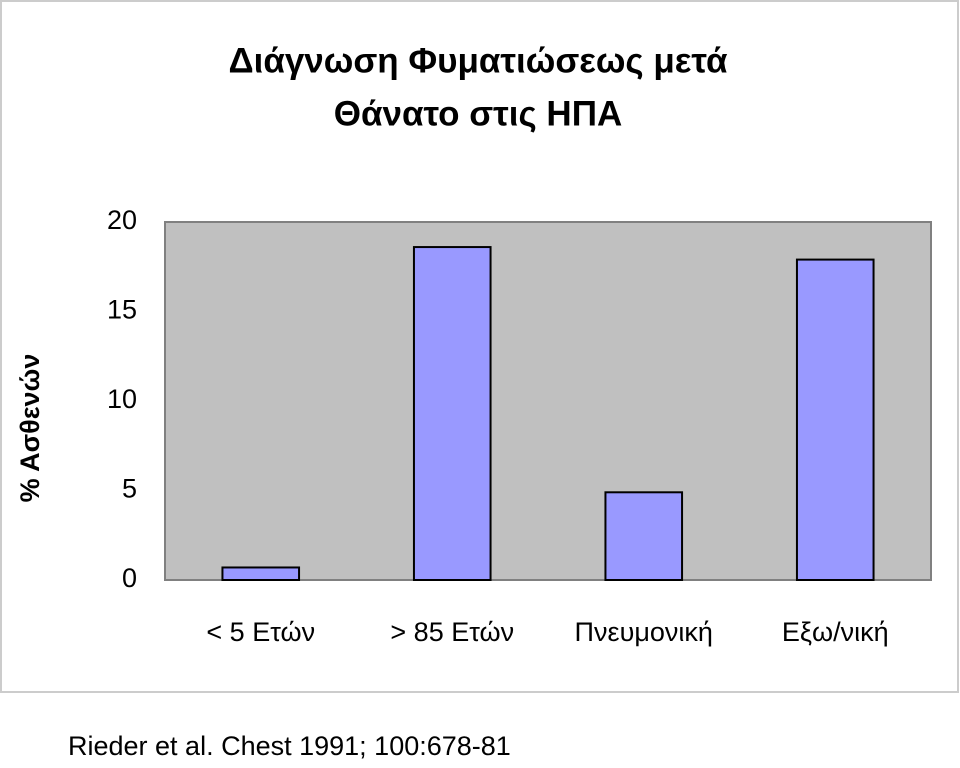 The width and height of the screenshot is (960, 768). Describe the element at coordinates (835, 632) in the screenshot. I see `x-tick-label: Εξω/νική` at that location.